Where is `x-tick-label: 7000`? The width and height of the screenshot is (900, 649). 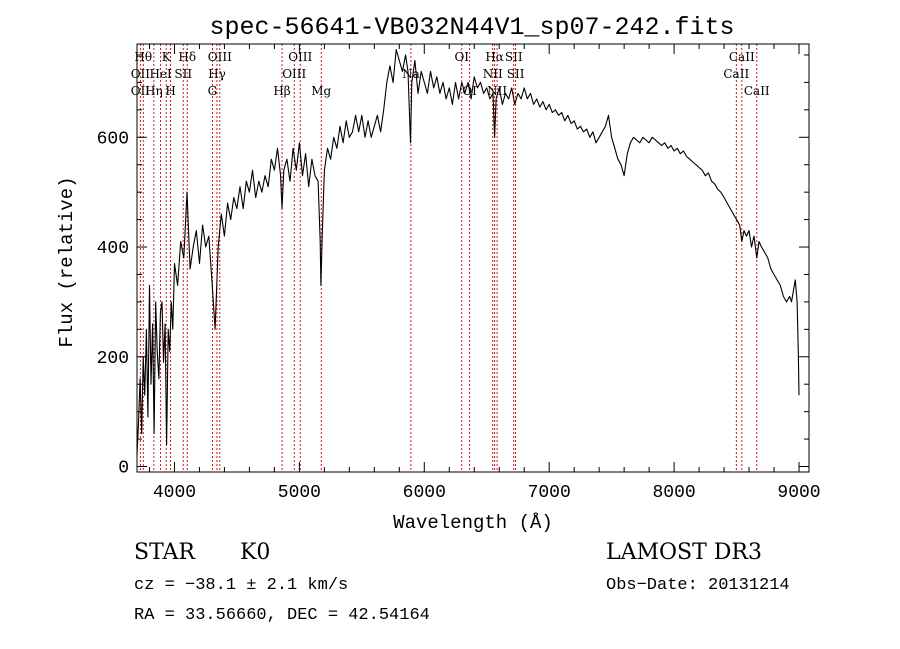 x-tick-label: 7000 is located at coordinates (549, 493).